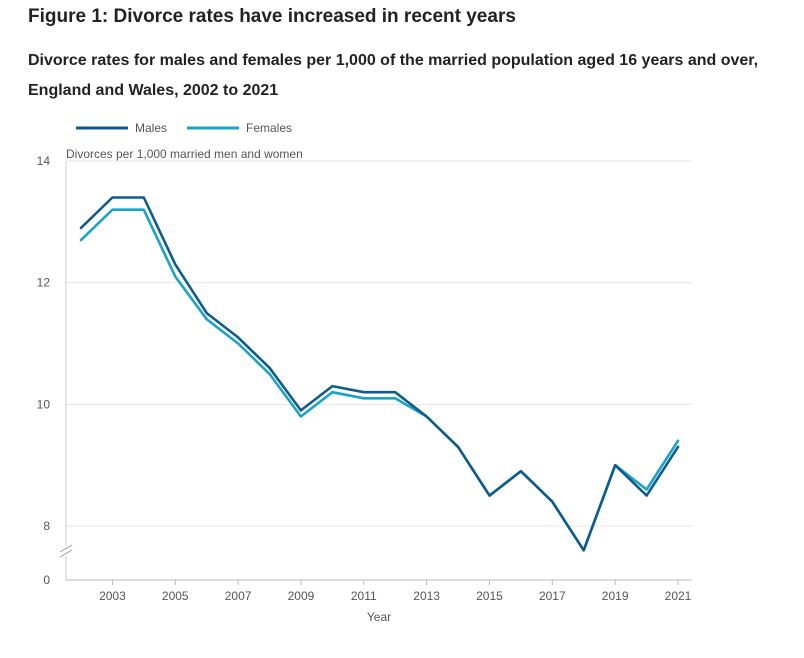 Image resolution: width=804 pixels, height=658 pixels. Describe the element at coordinates (395, 591) in the screenshot. I see `x-tick-labels: 2003 2005 2007 2009 2011 2013 2015 2017 2019 2021` at that location.